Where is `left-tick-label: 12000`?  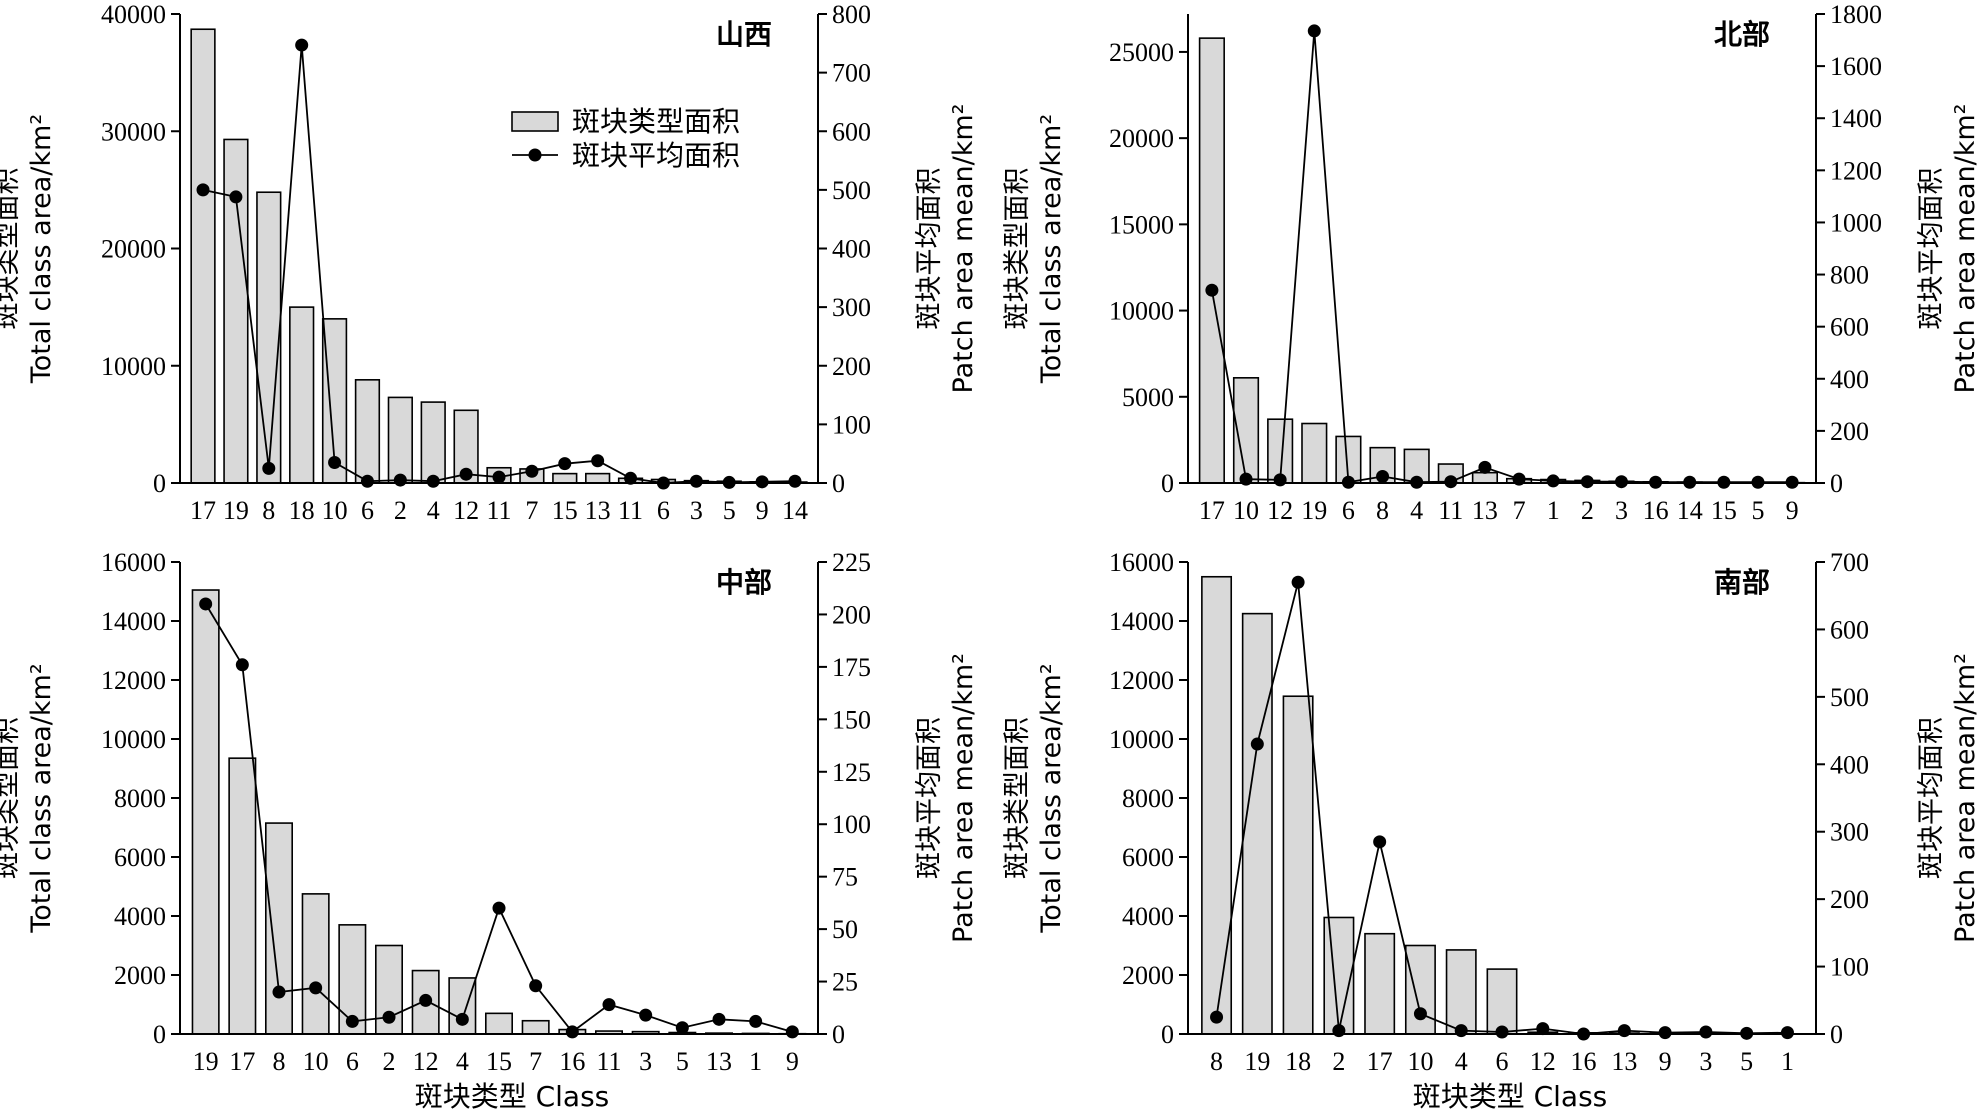 left-tick-label: 12000 is located at coordinates (133, 680).